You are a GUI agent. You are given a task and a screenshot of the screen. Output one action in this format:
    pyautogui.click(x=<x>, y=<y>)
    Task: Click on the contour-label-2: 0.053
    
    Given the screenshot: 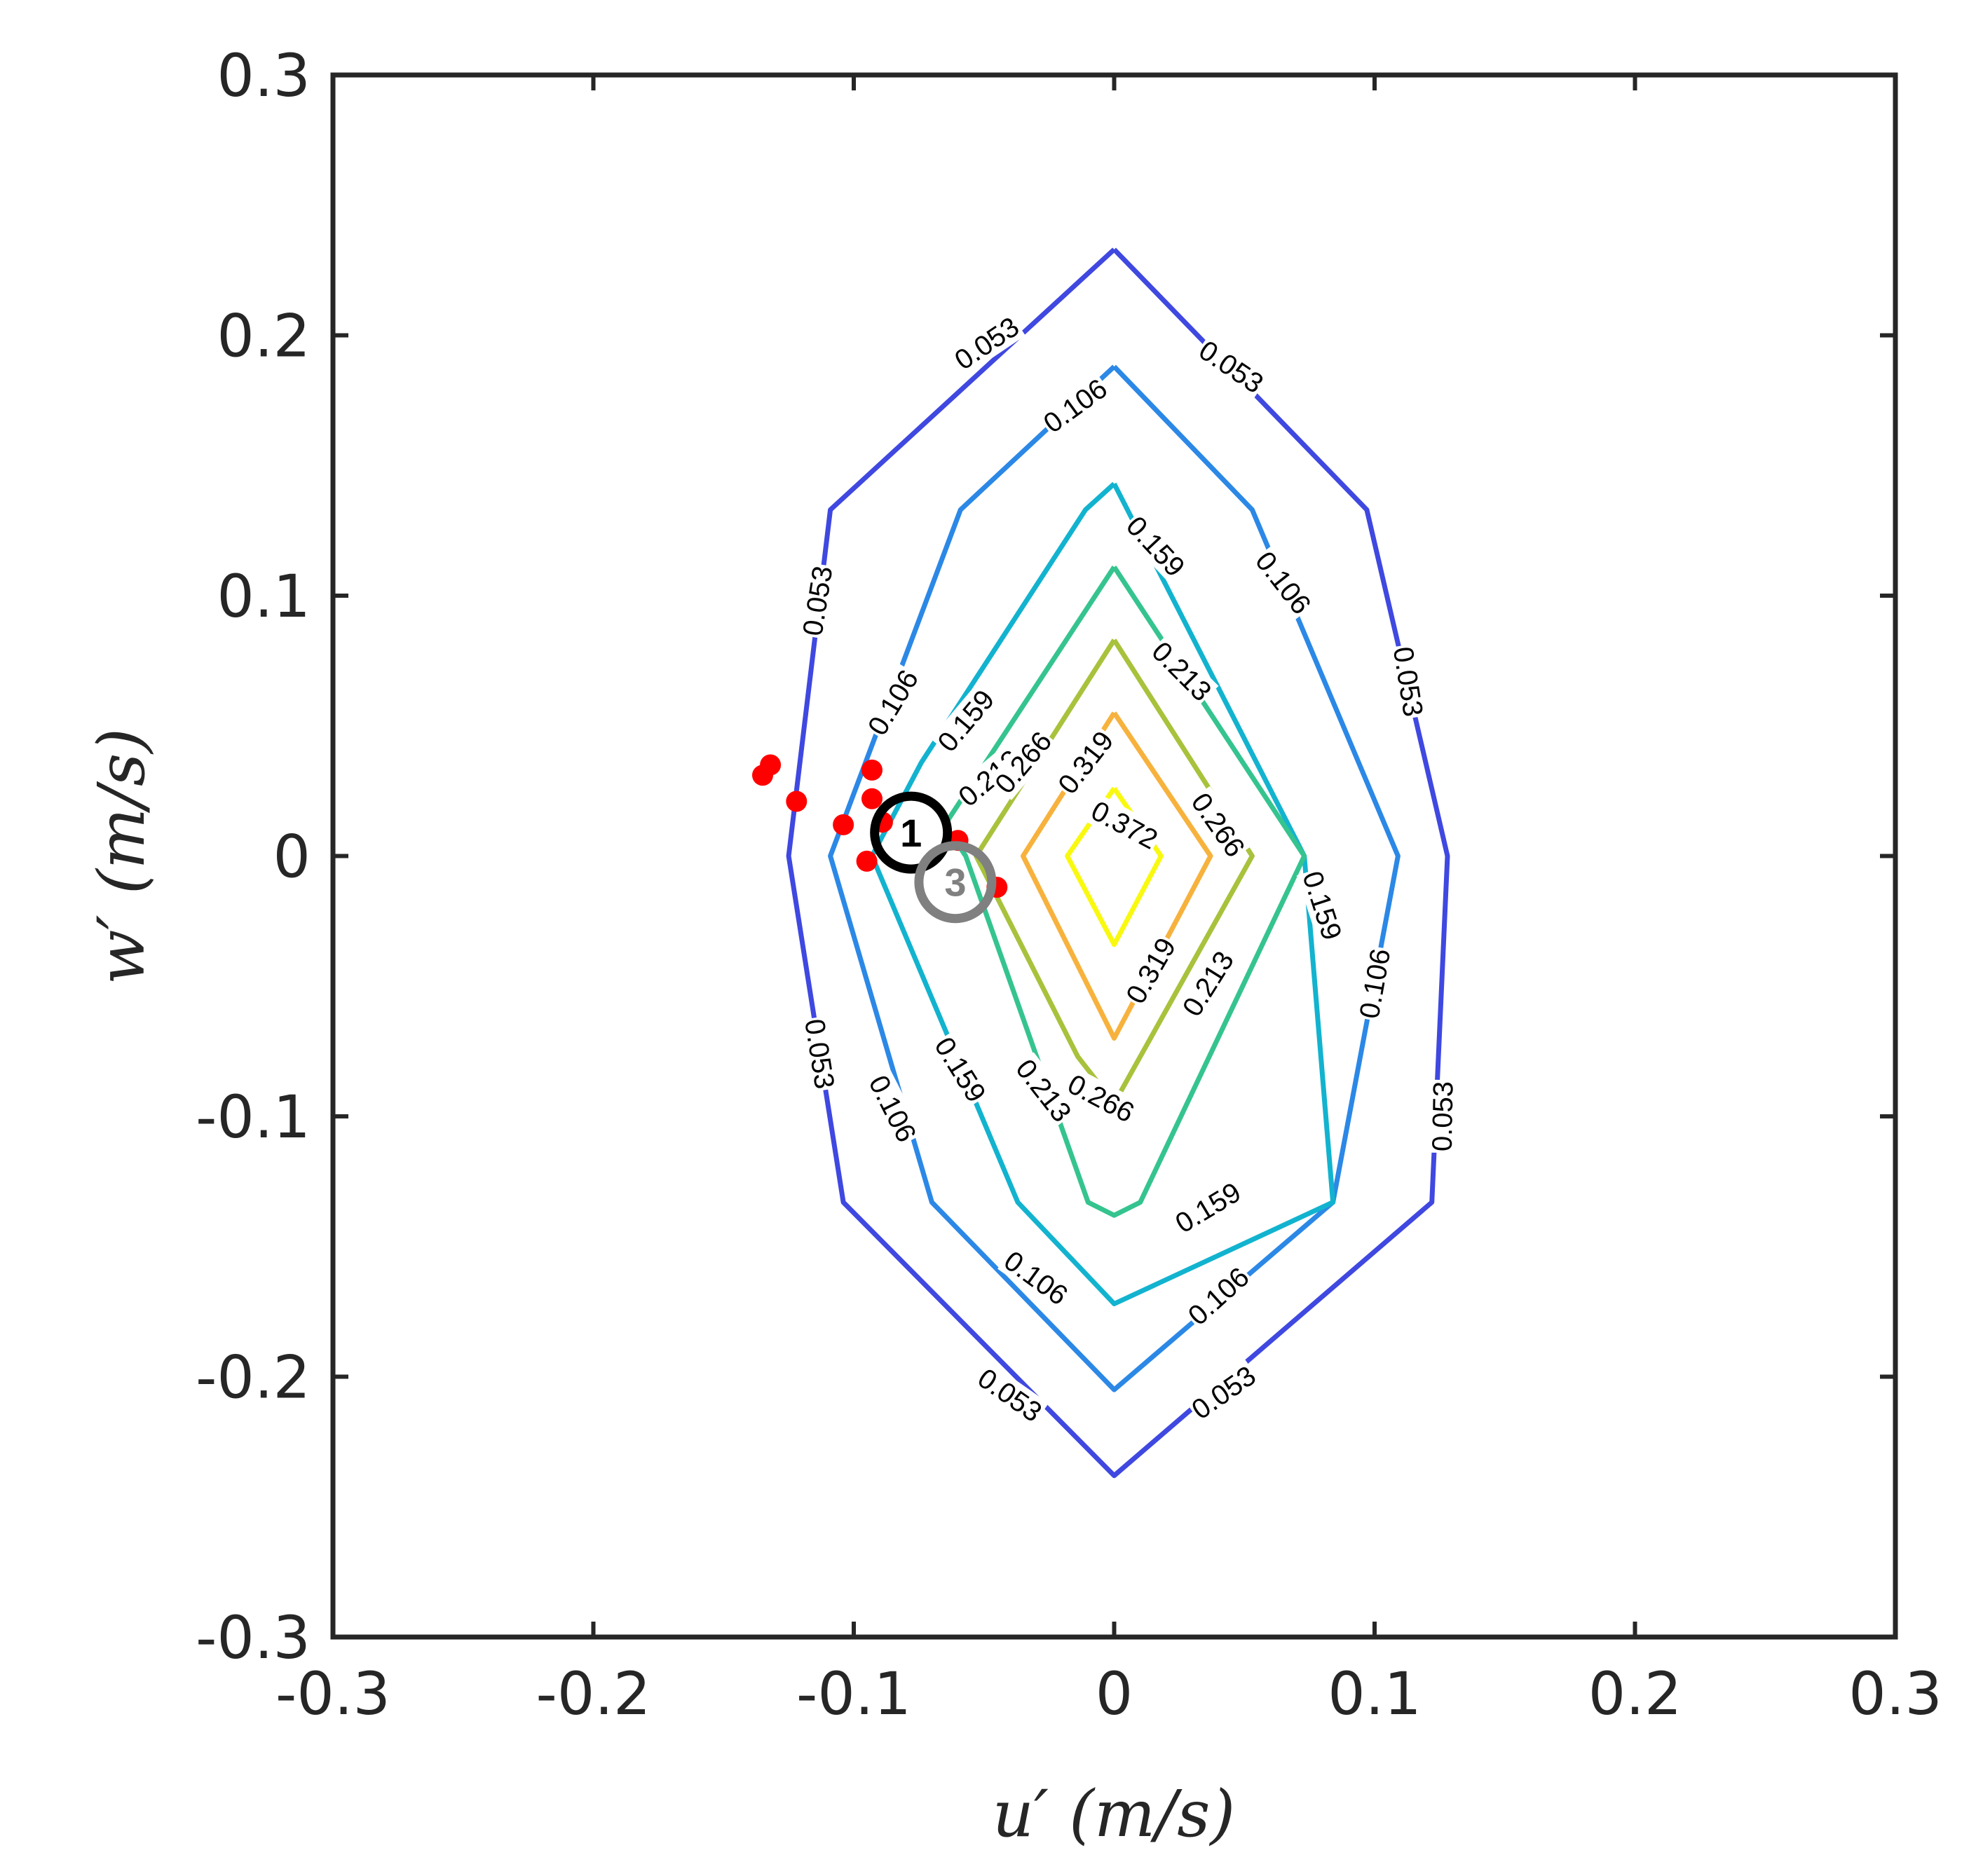 What is the action you would take?
    pyautogui.click(x=1232, y=366)
    